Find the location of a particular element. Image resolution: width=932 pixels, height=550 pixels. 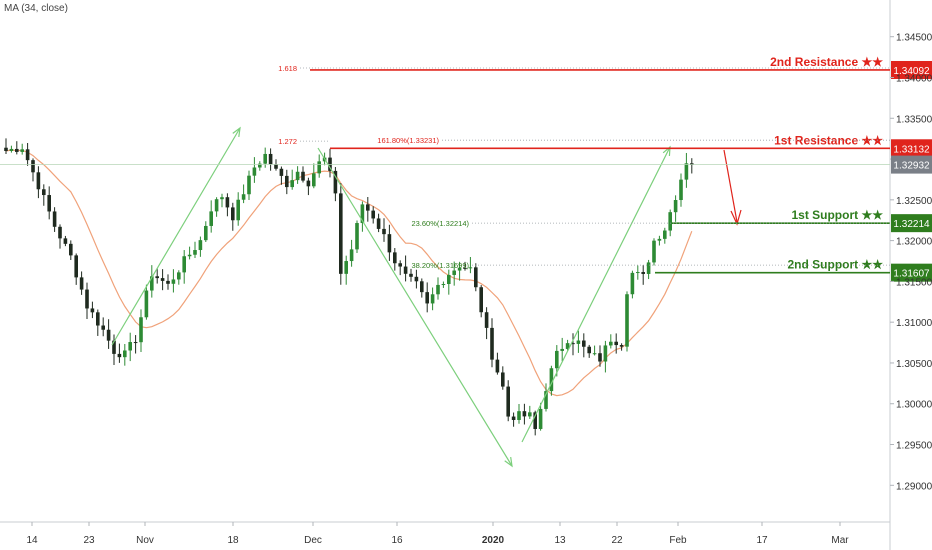

level-label: 1st Resistance ★★ is located at coordinates (828, 140).